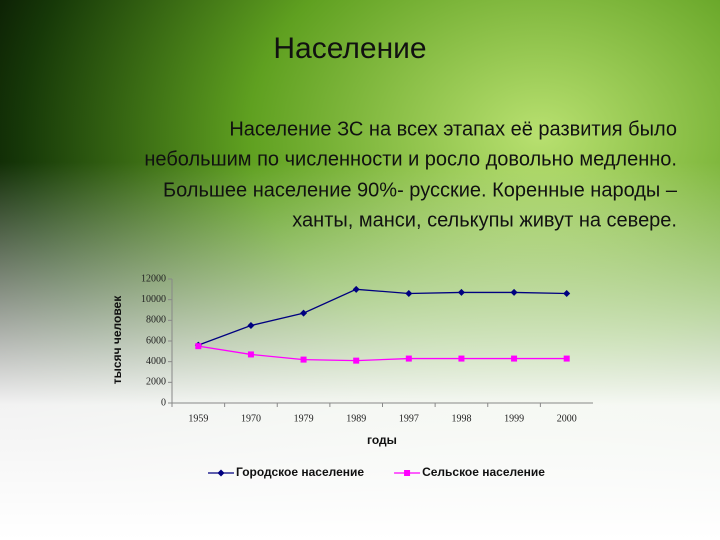  I want to click on x-tick-label: 2000, so click(567, 418).